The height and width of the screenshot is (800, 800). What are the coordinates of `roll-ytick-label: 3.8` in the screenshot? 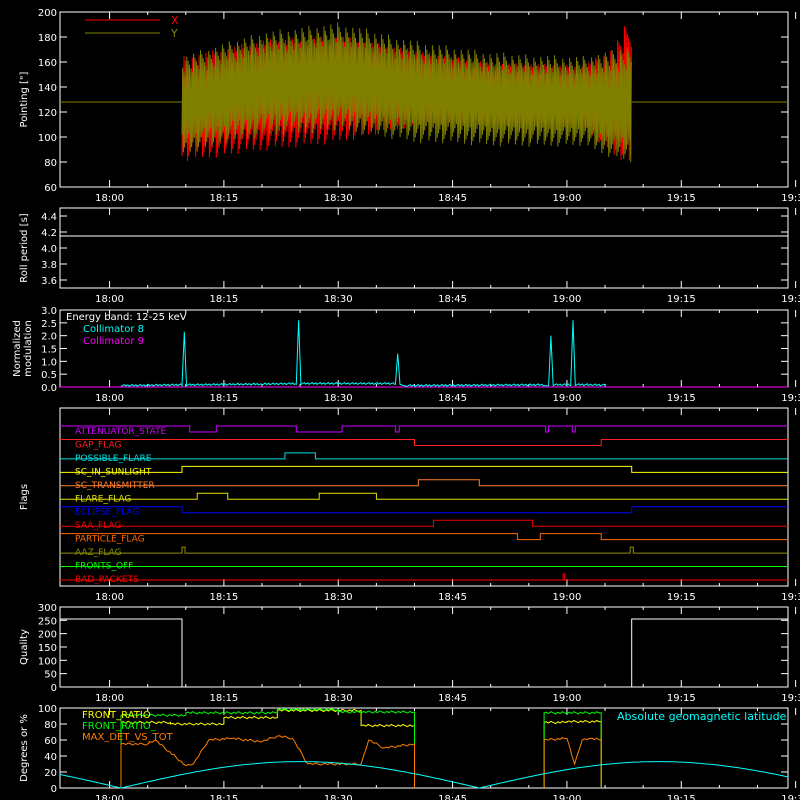 It's located at (49, 265).